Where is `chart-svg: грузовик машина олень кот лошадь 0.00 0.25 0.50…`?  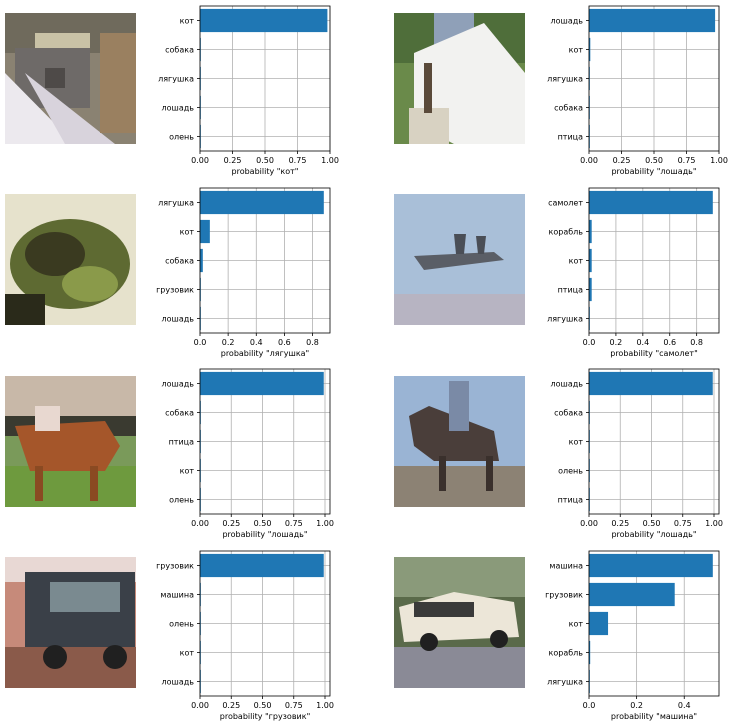 chart-svg: грузовик машина олень кот лошадь 0.00 0.25 0.50… is located at coordinates (245, 635).